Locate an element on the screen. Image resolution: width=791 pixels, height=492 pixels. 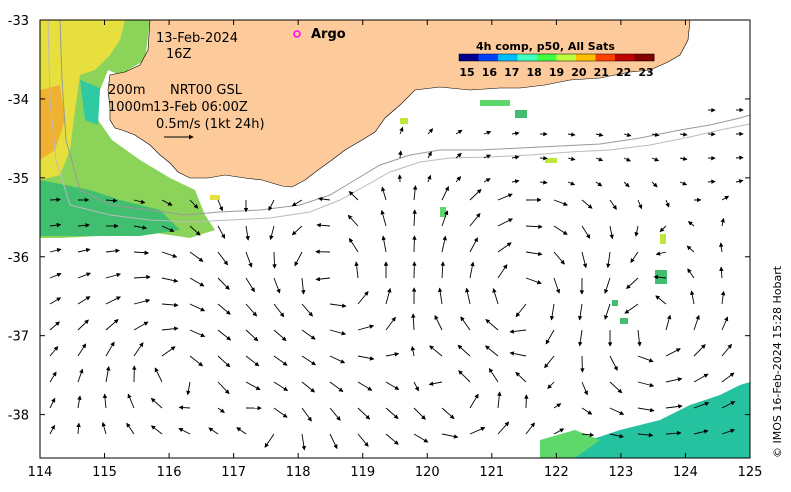
sst-patch-southeast-green is located at coordinates (570, 444).